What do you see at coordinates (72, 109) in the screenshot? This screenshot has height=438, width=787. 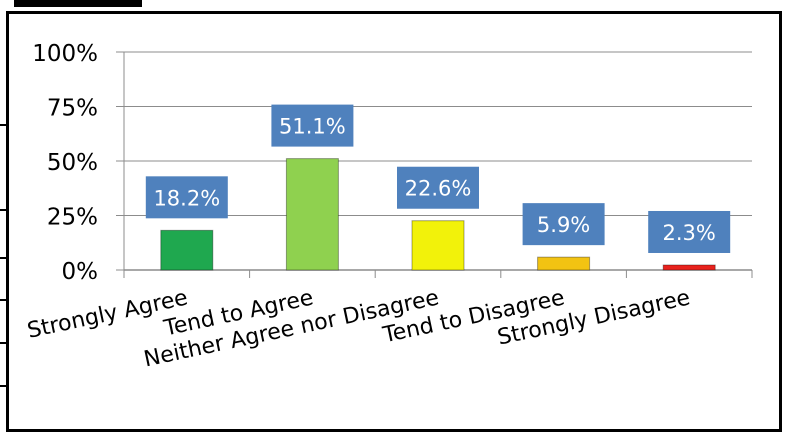 I see `y-tick-label: 75%` at bounding box center [72, 109].